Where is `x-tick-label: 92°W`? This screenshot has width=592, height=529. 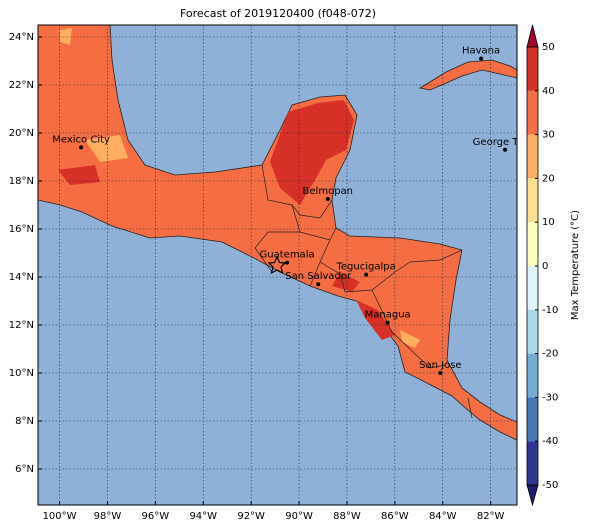 x-tick-label: 92°W is located at coordinates (251, 516).